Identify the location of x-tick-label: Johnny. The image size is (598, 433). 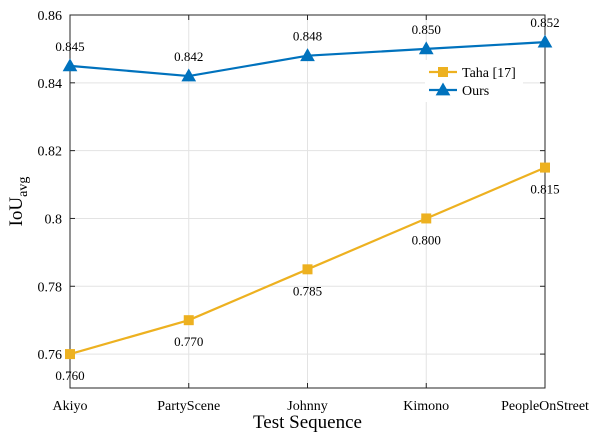
(307, 406).